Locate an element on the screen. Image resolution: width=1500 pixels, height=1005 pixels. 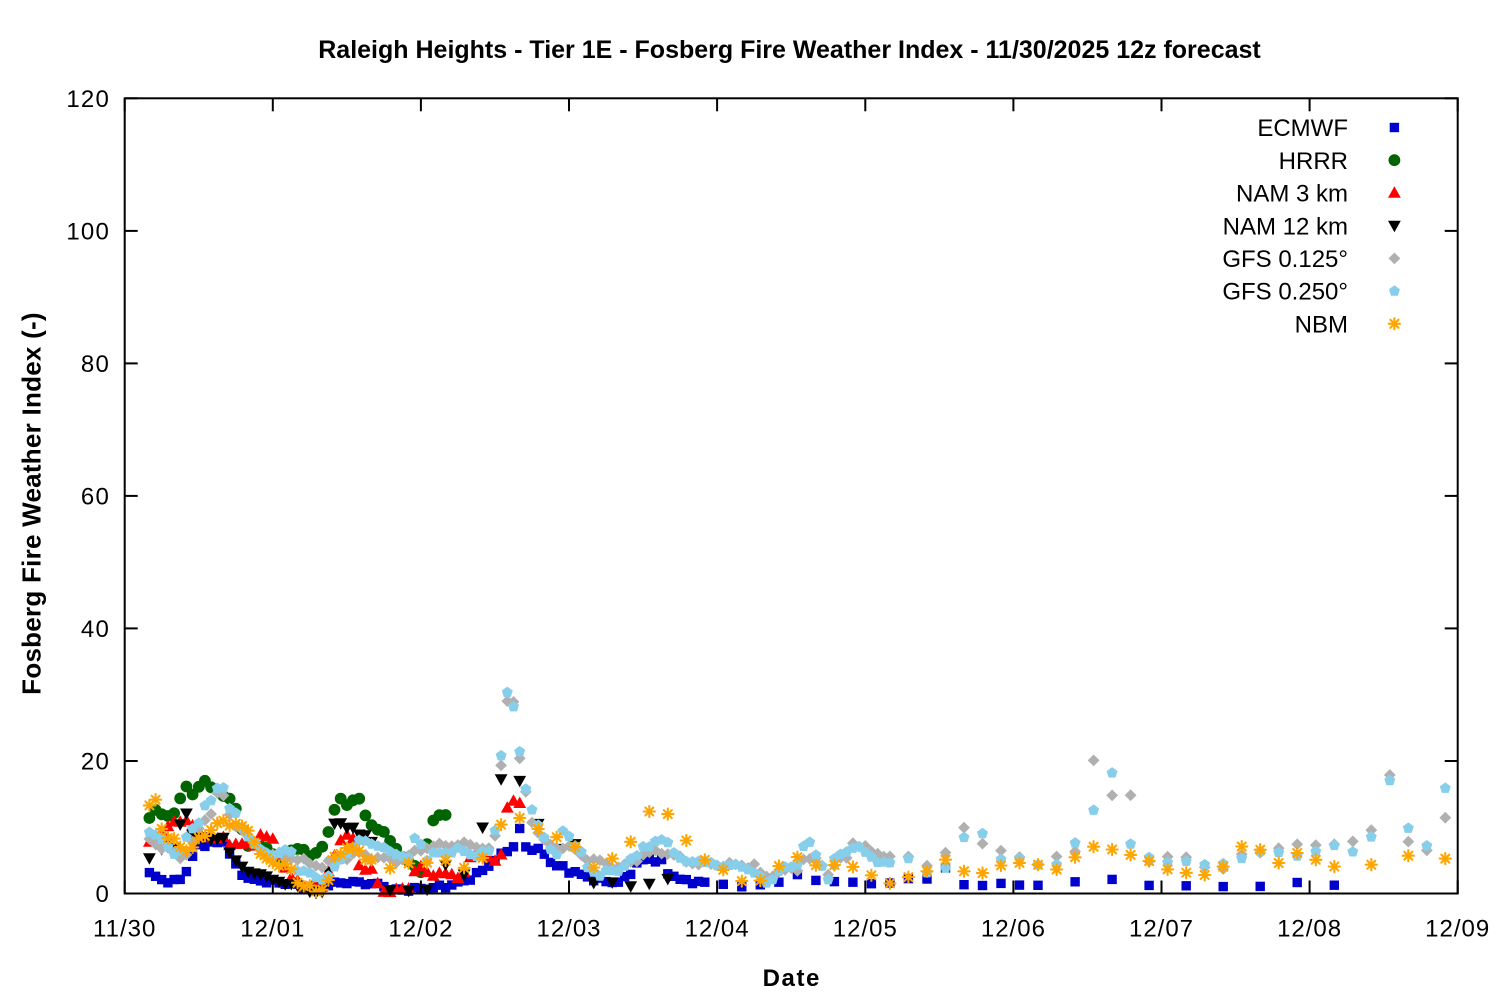
svg-text: 100 is located at coordinates (88, 232).